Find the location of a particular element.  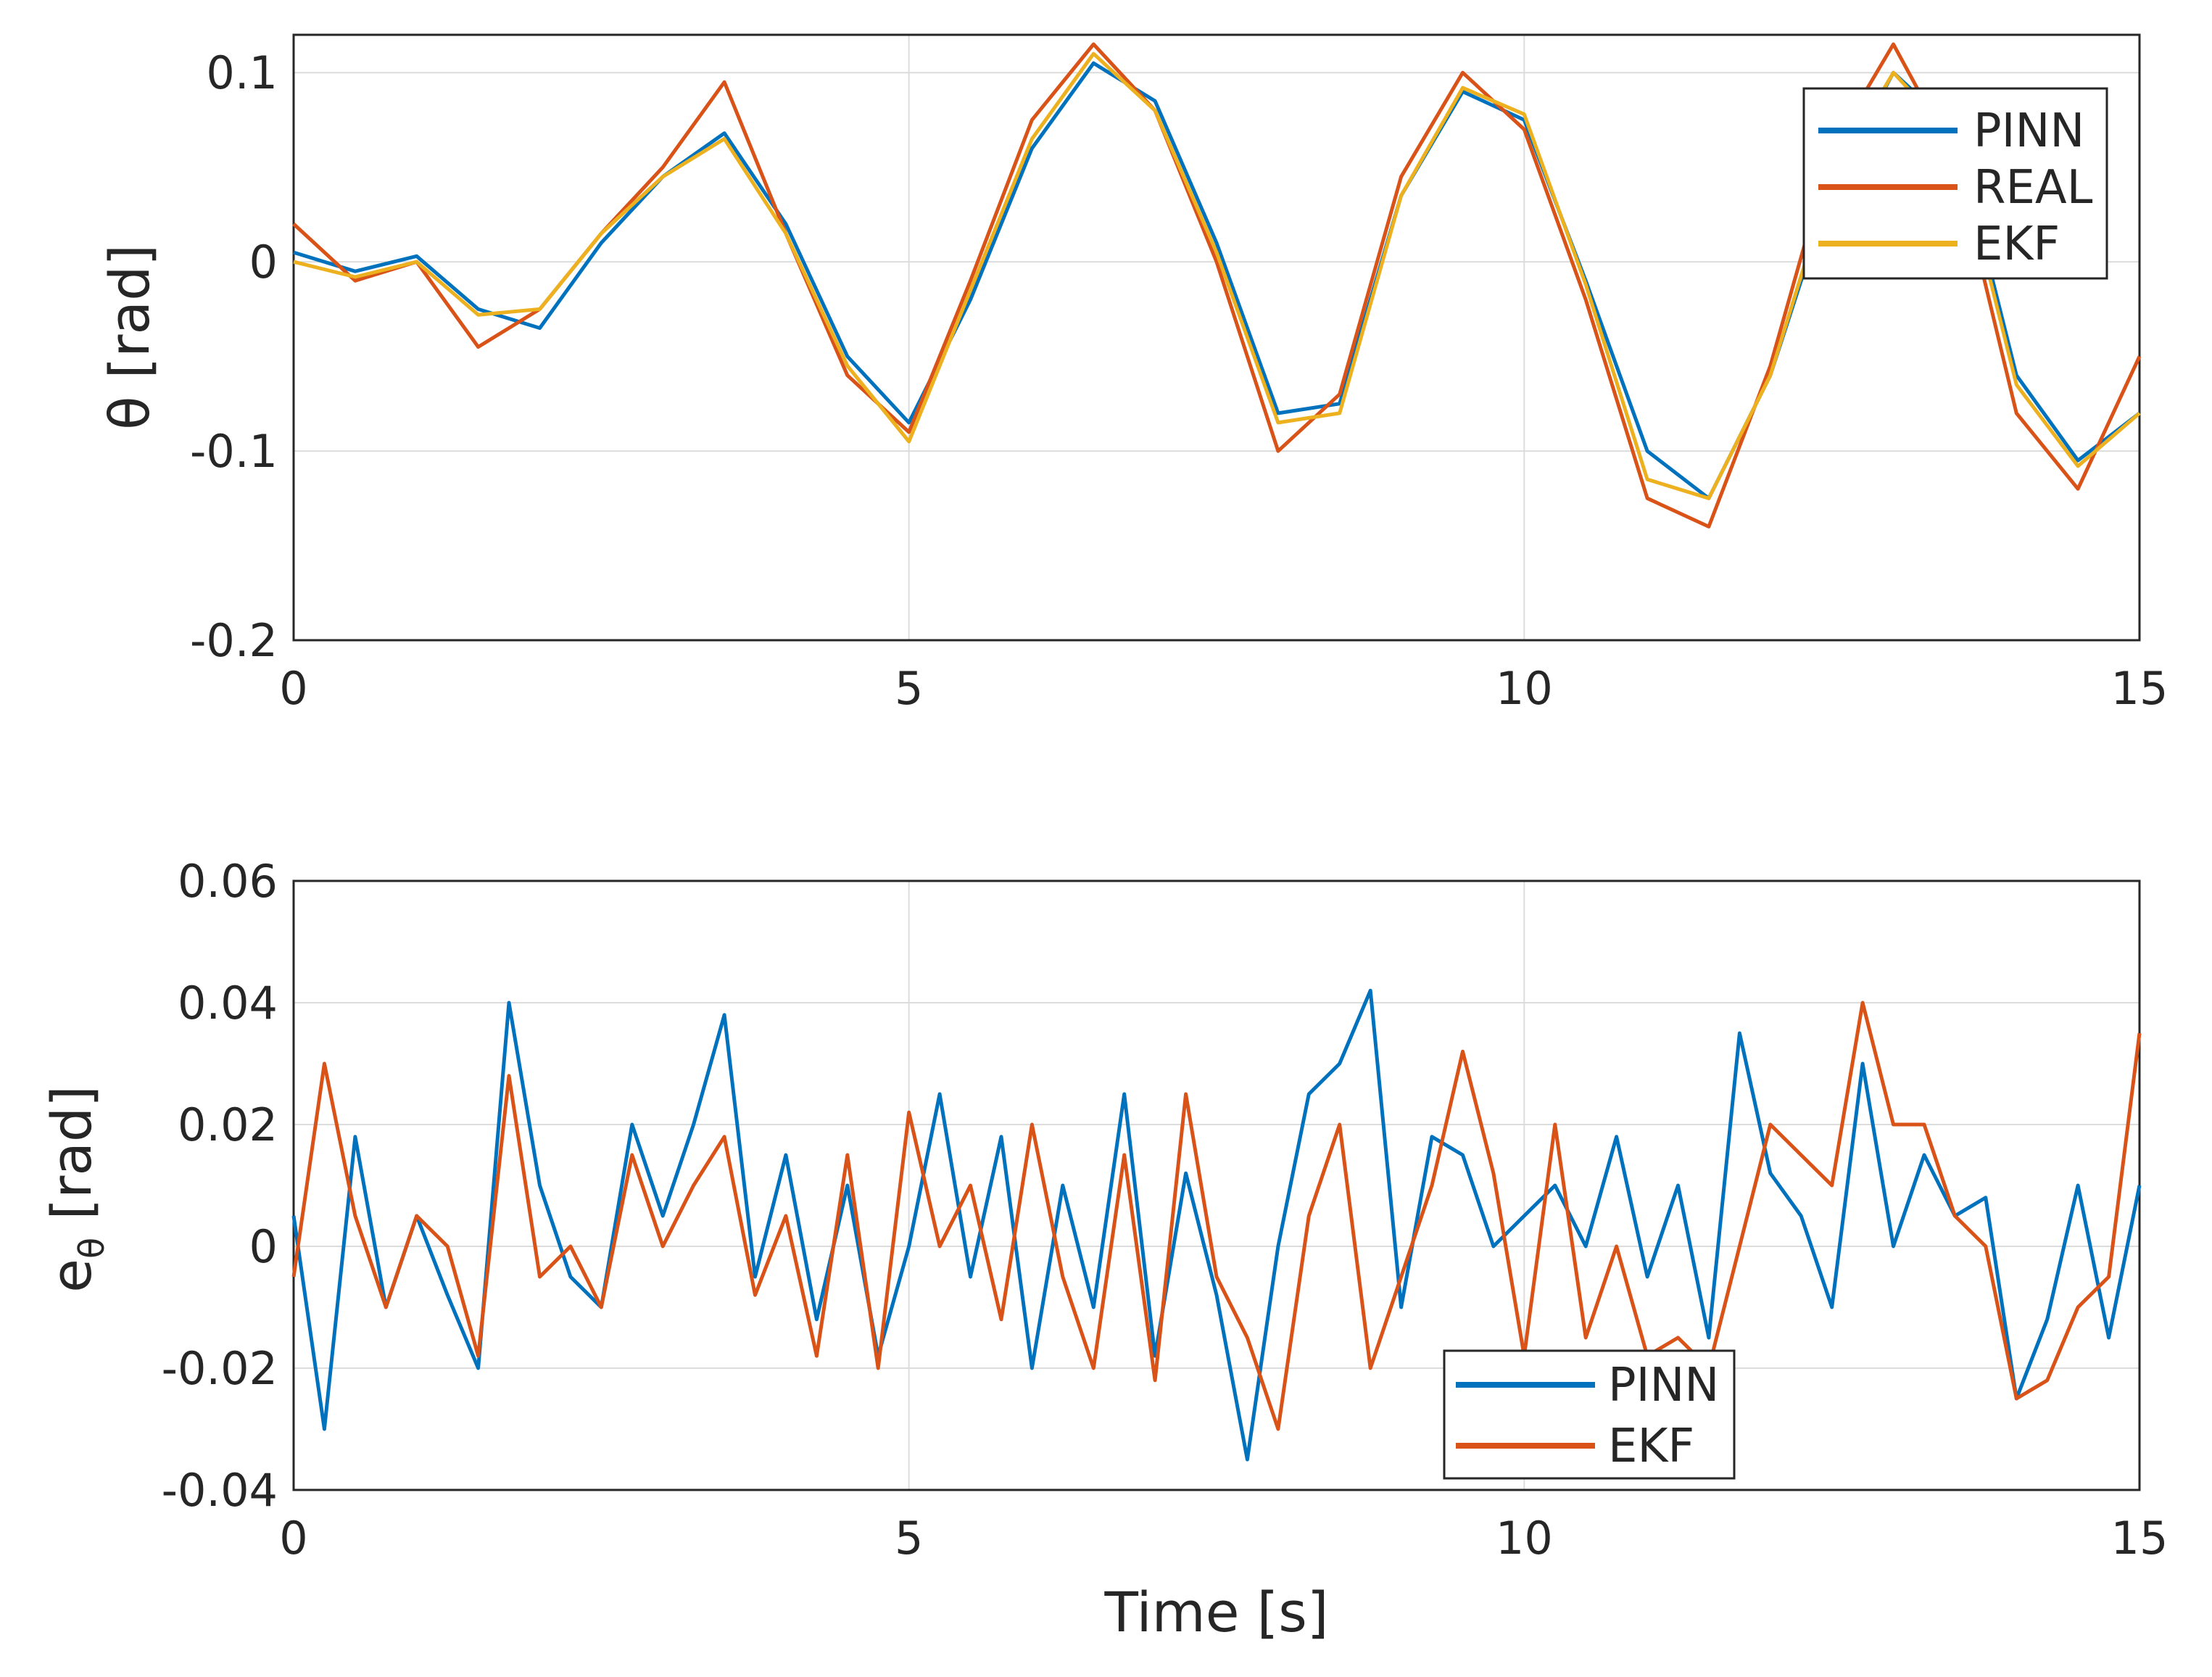

error-x-tick-labels: 0 5 10 15 is located at coordinates (1223, 1538).